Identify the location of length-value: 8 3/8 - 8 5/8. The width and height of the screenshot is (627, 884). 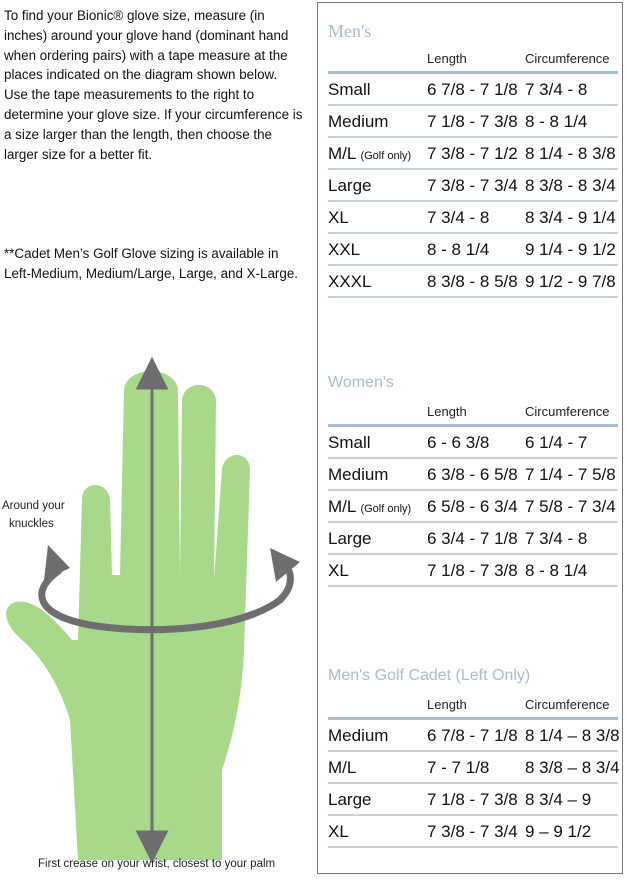
(472, 281).